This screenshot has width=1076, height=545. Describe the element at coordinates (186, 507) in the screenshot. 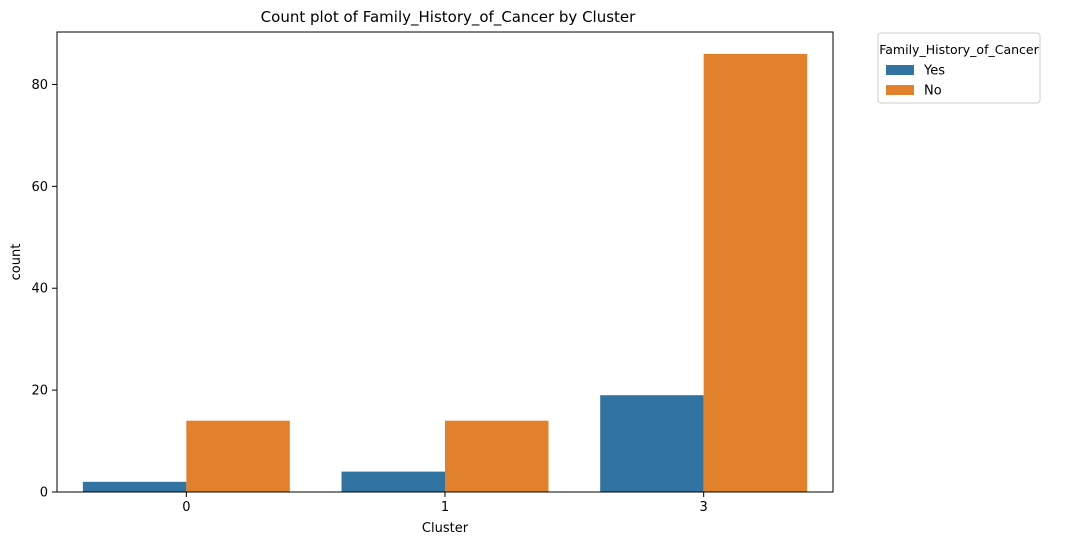

I see `x-tick-label: 0` at that location.